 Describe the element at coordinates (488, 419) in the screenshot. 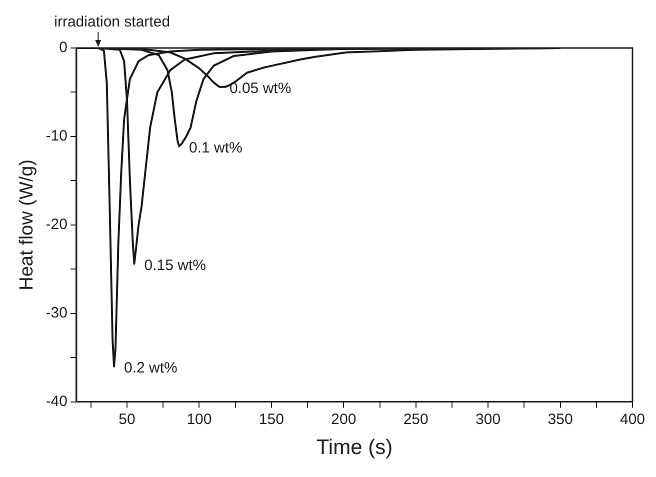

I see `x-tick-label: 300` at that location.